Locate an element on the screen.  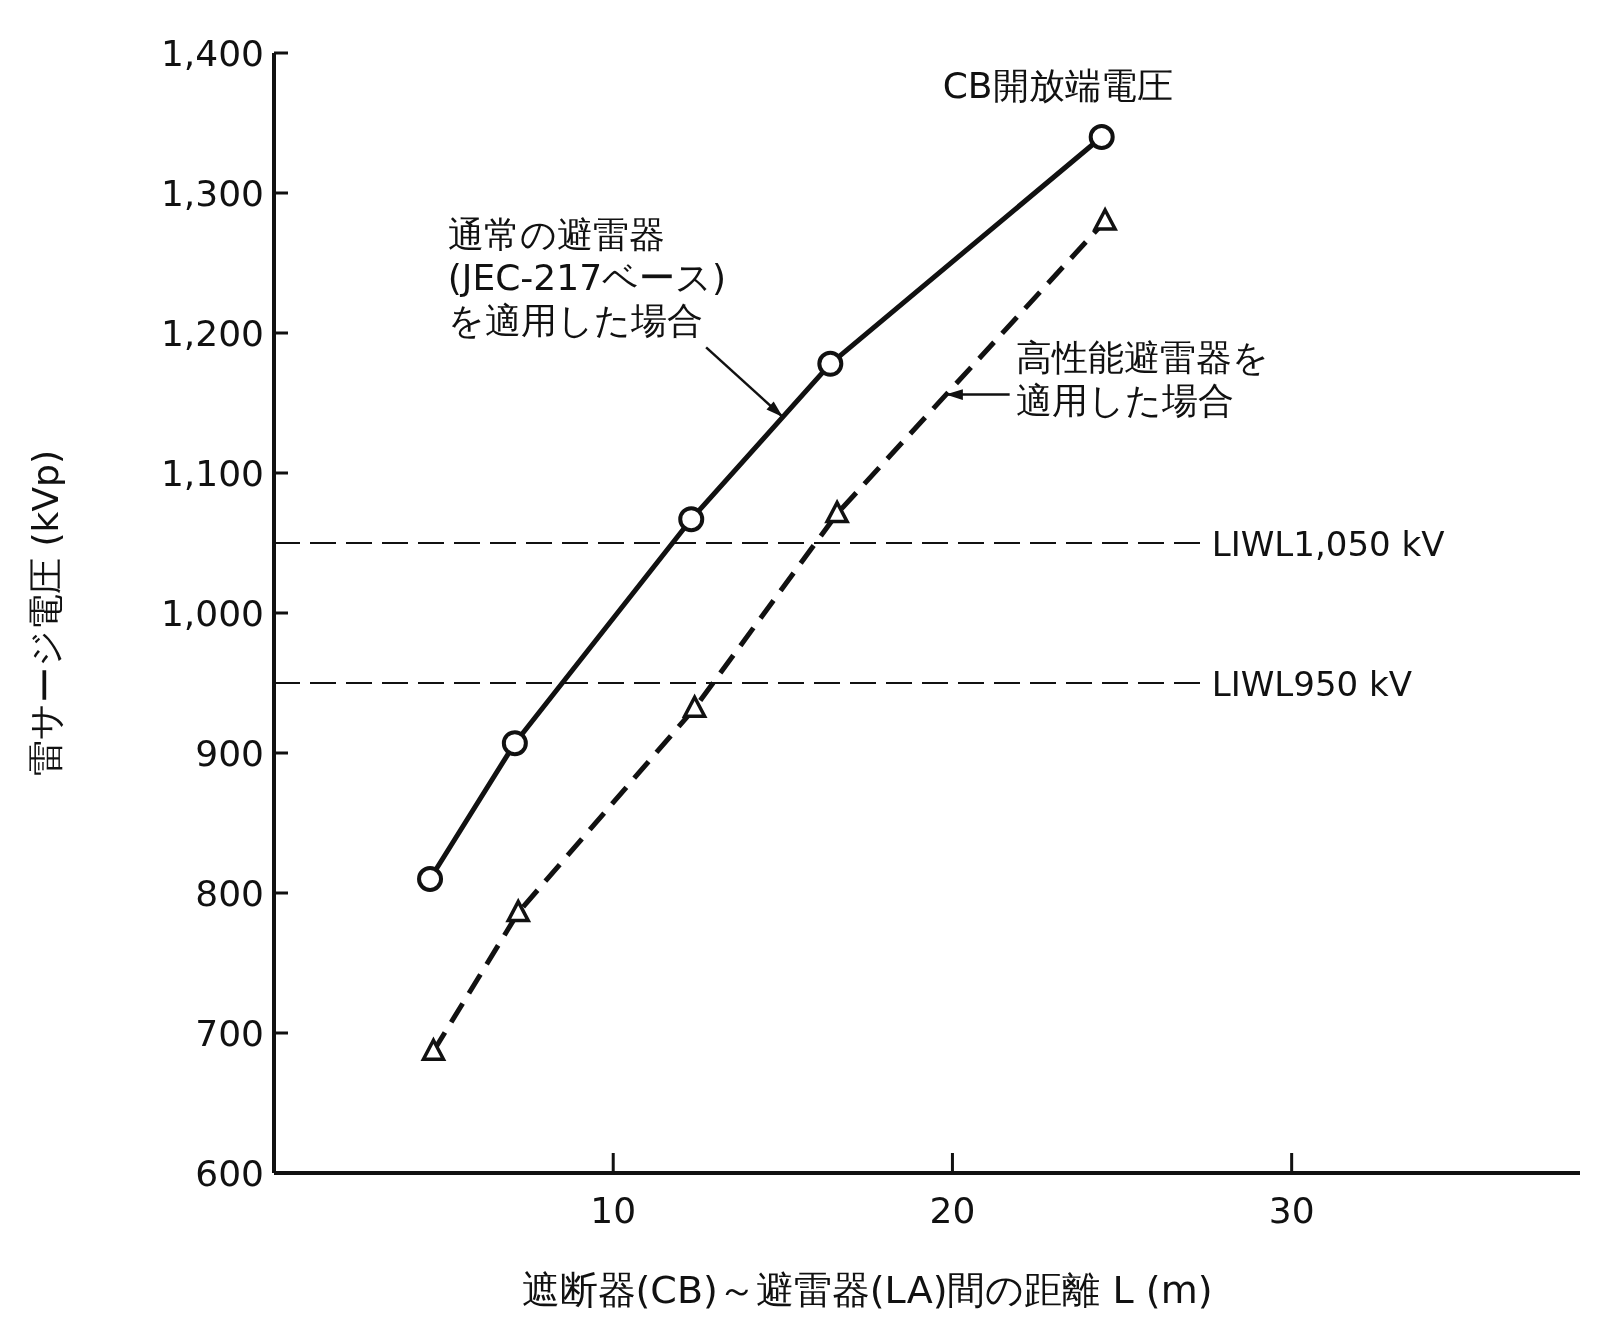
ref-line-label: LIWL1,050 kV is located at coordinates (1328, 544).